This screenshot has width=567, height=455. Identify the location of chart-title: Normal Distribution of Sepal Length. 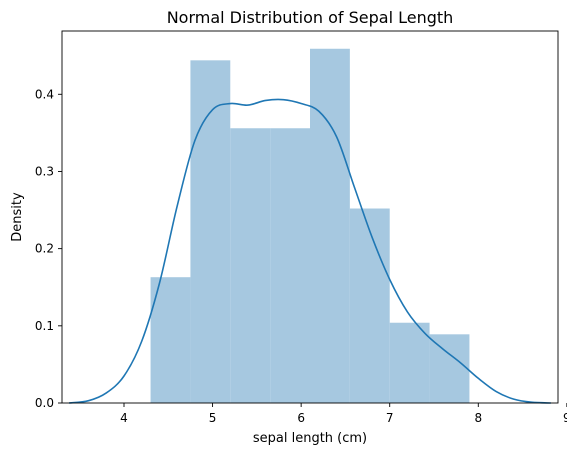
(310, 17).